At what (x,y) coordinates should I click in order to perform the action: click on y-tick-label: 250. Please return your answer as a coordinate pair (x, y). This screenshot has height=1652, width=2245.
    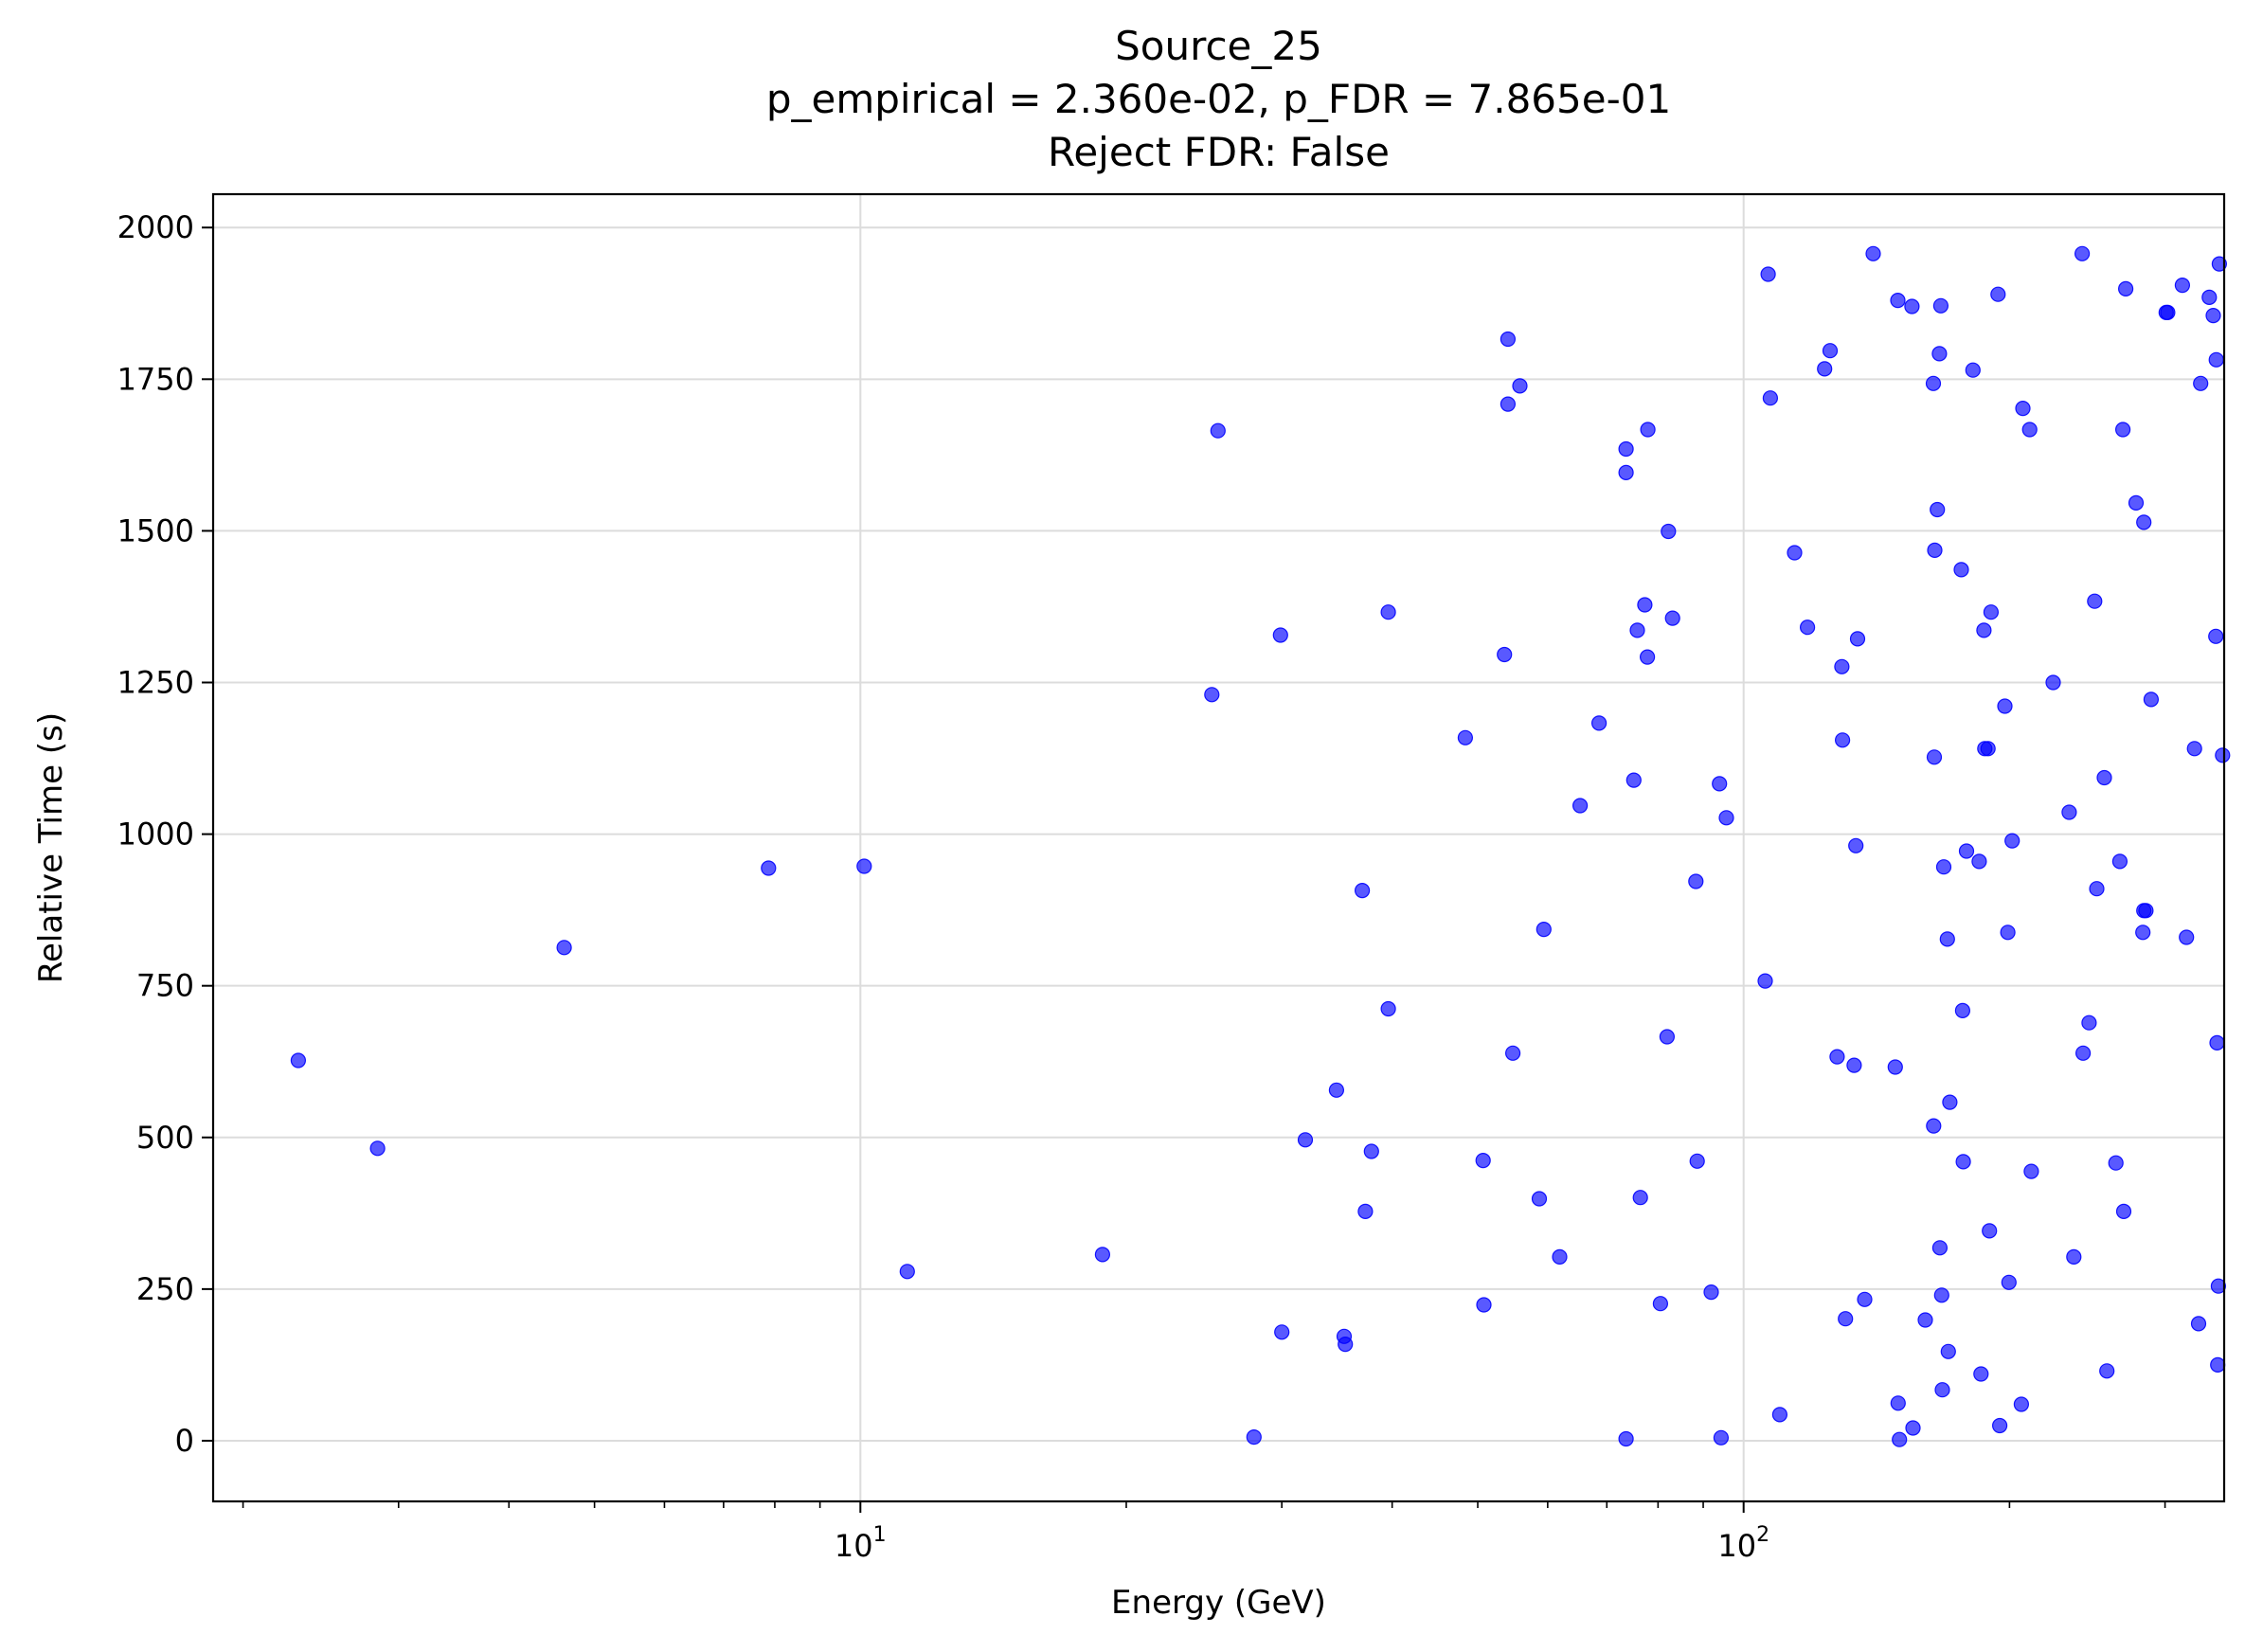
    Looking at the image, I should click on (165, 1289).